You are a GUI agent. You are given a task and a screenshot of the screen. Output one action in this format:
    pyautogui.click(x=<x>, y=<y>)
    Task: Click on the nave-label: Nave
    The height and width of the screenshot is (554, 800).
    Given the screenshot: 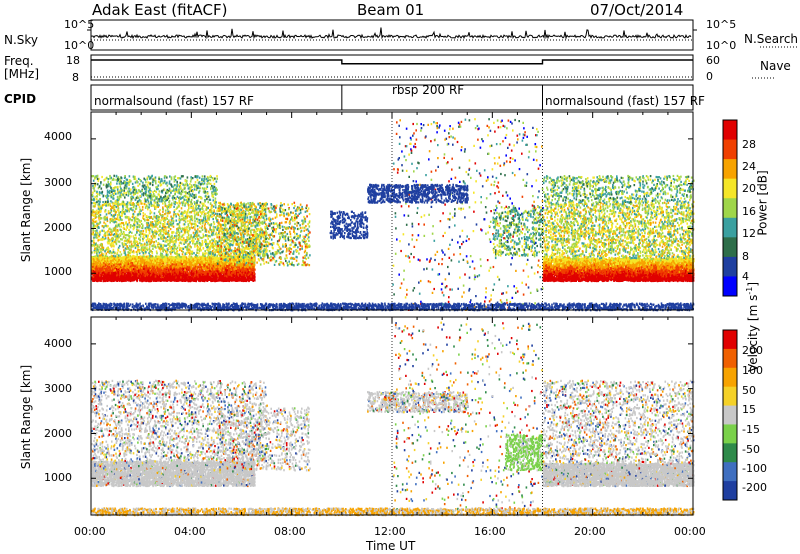 What is the action you would take?
    pyautogui.click(x=775, y=66)
    